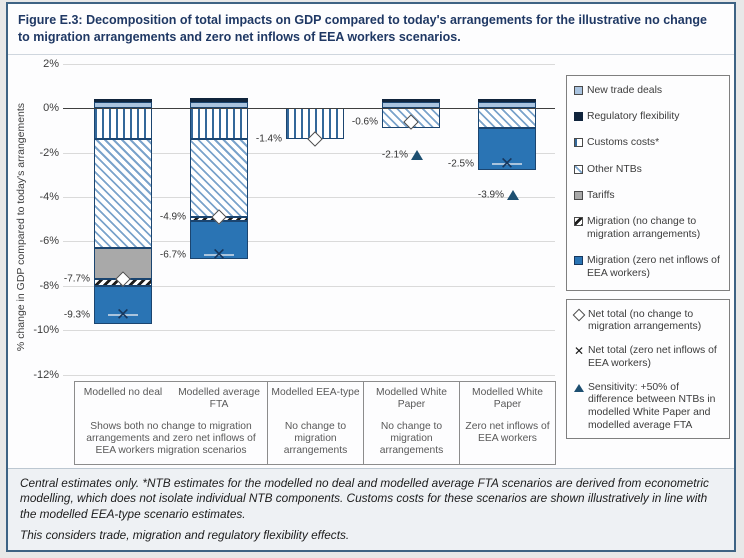 The image size is (744, 558). Describe the element at coordinates (578, 143) in the screenshot. I see `customs-swatch-icon` at that location.